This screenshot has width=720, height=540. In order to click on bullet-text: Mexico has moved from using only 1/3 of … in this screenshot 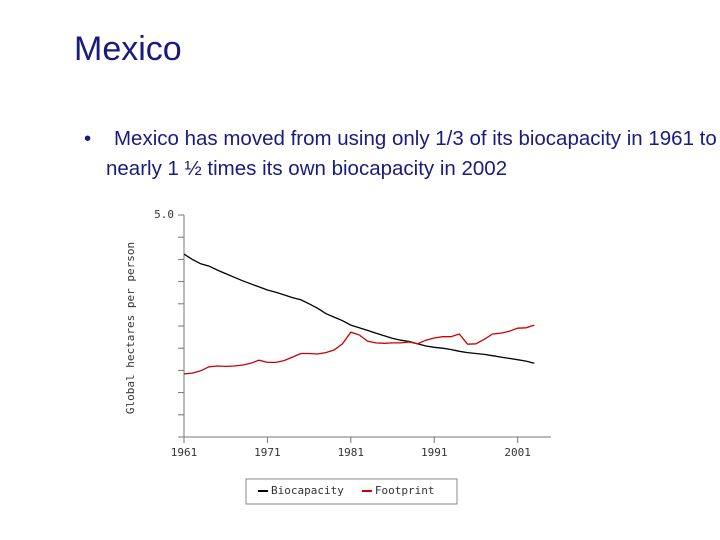, I will do `click(411, 153)`.